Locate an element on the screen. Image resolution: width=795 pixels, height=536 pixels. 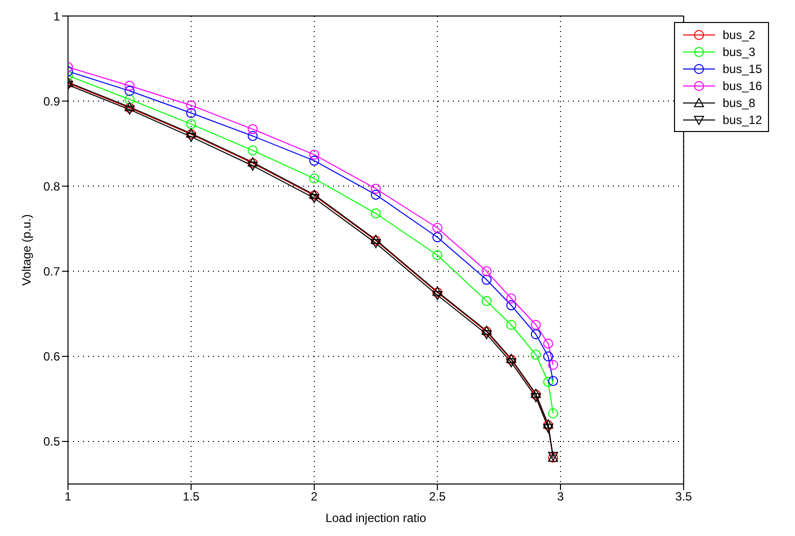
x-tick-label: 2 is located at coordinates (314, 497).